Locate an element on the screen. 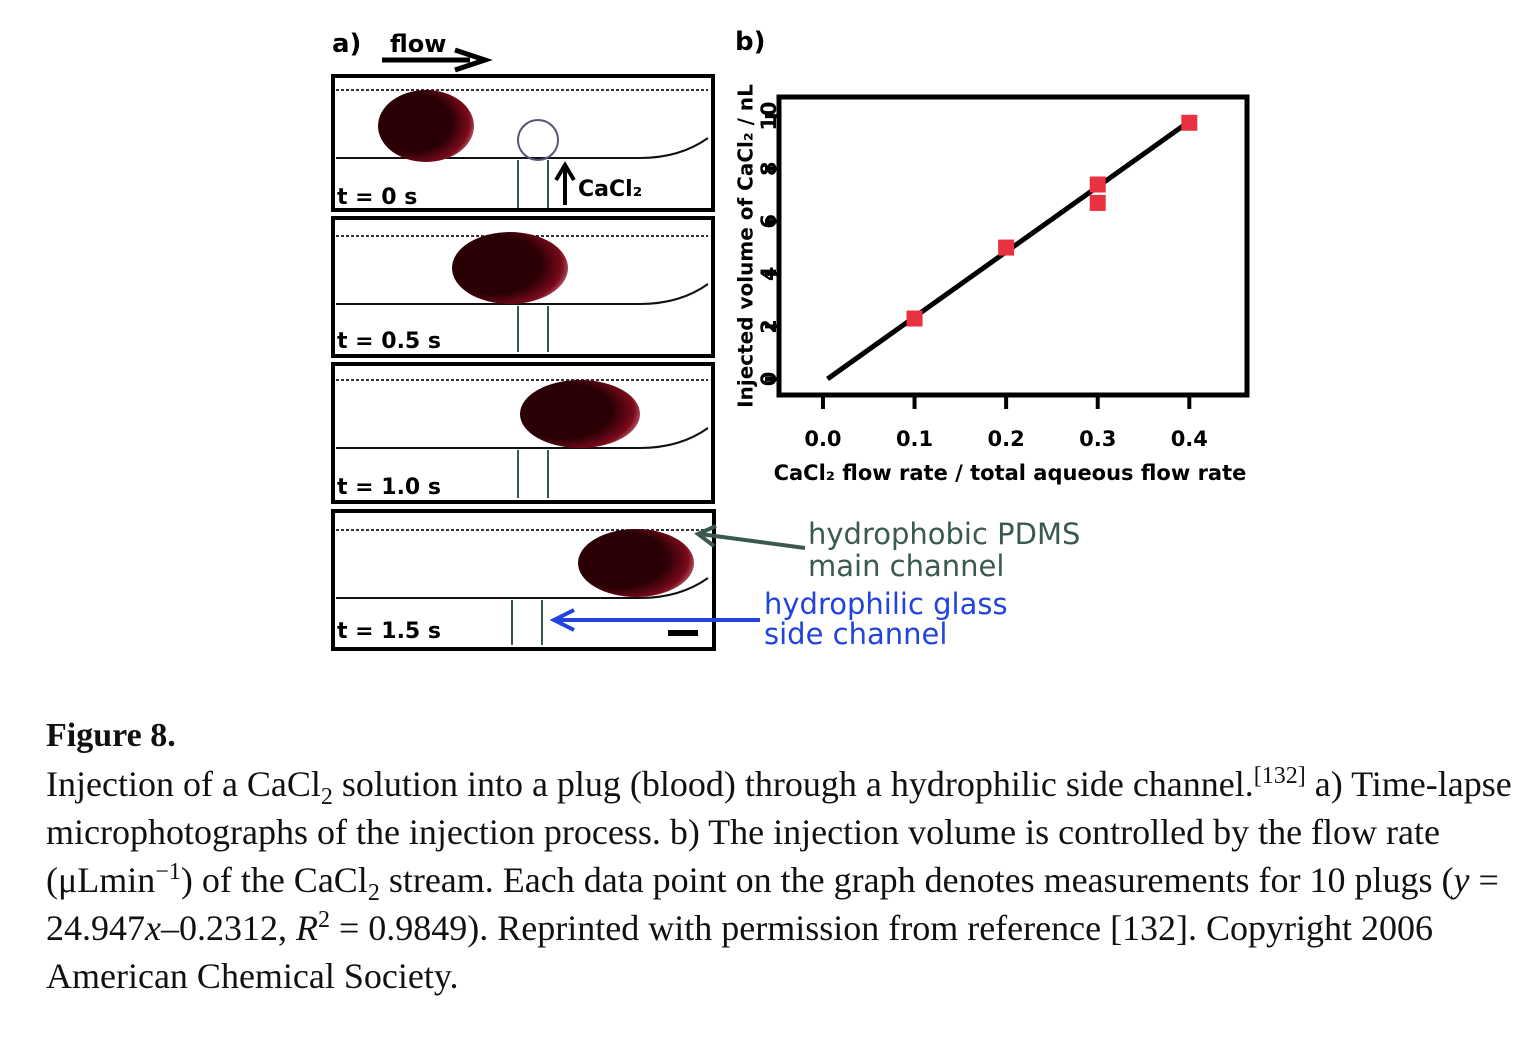  time-label: t = 0.5 s is located at coordinates (389, 341).